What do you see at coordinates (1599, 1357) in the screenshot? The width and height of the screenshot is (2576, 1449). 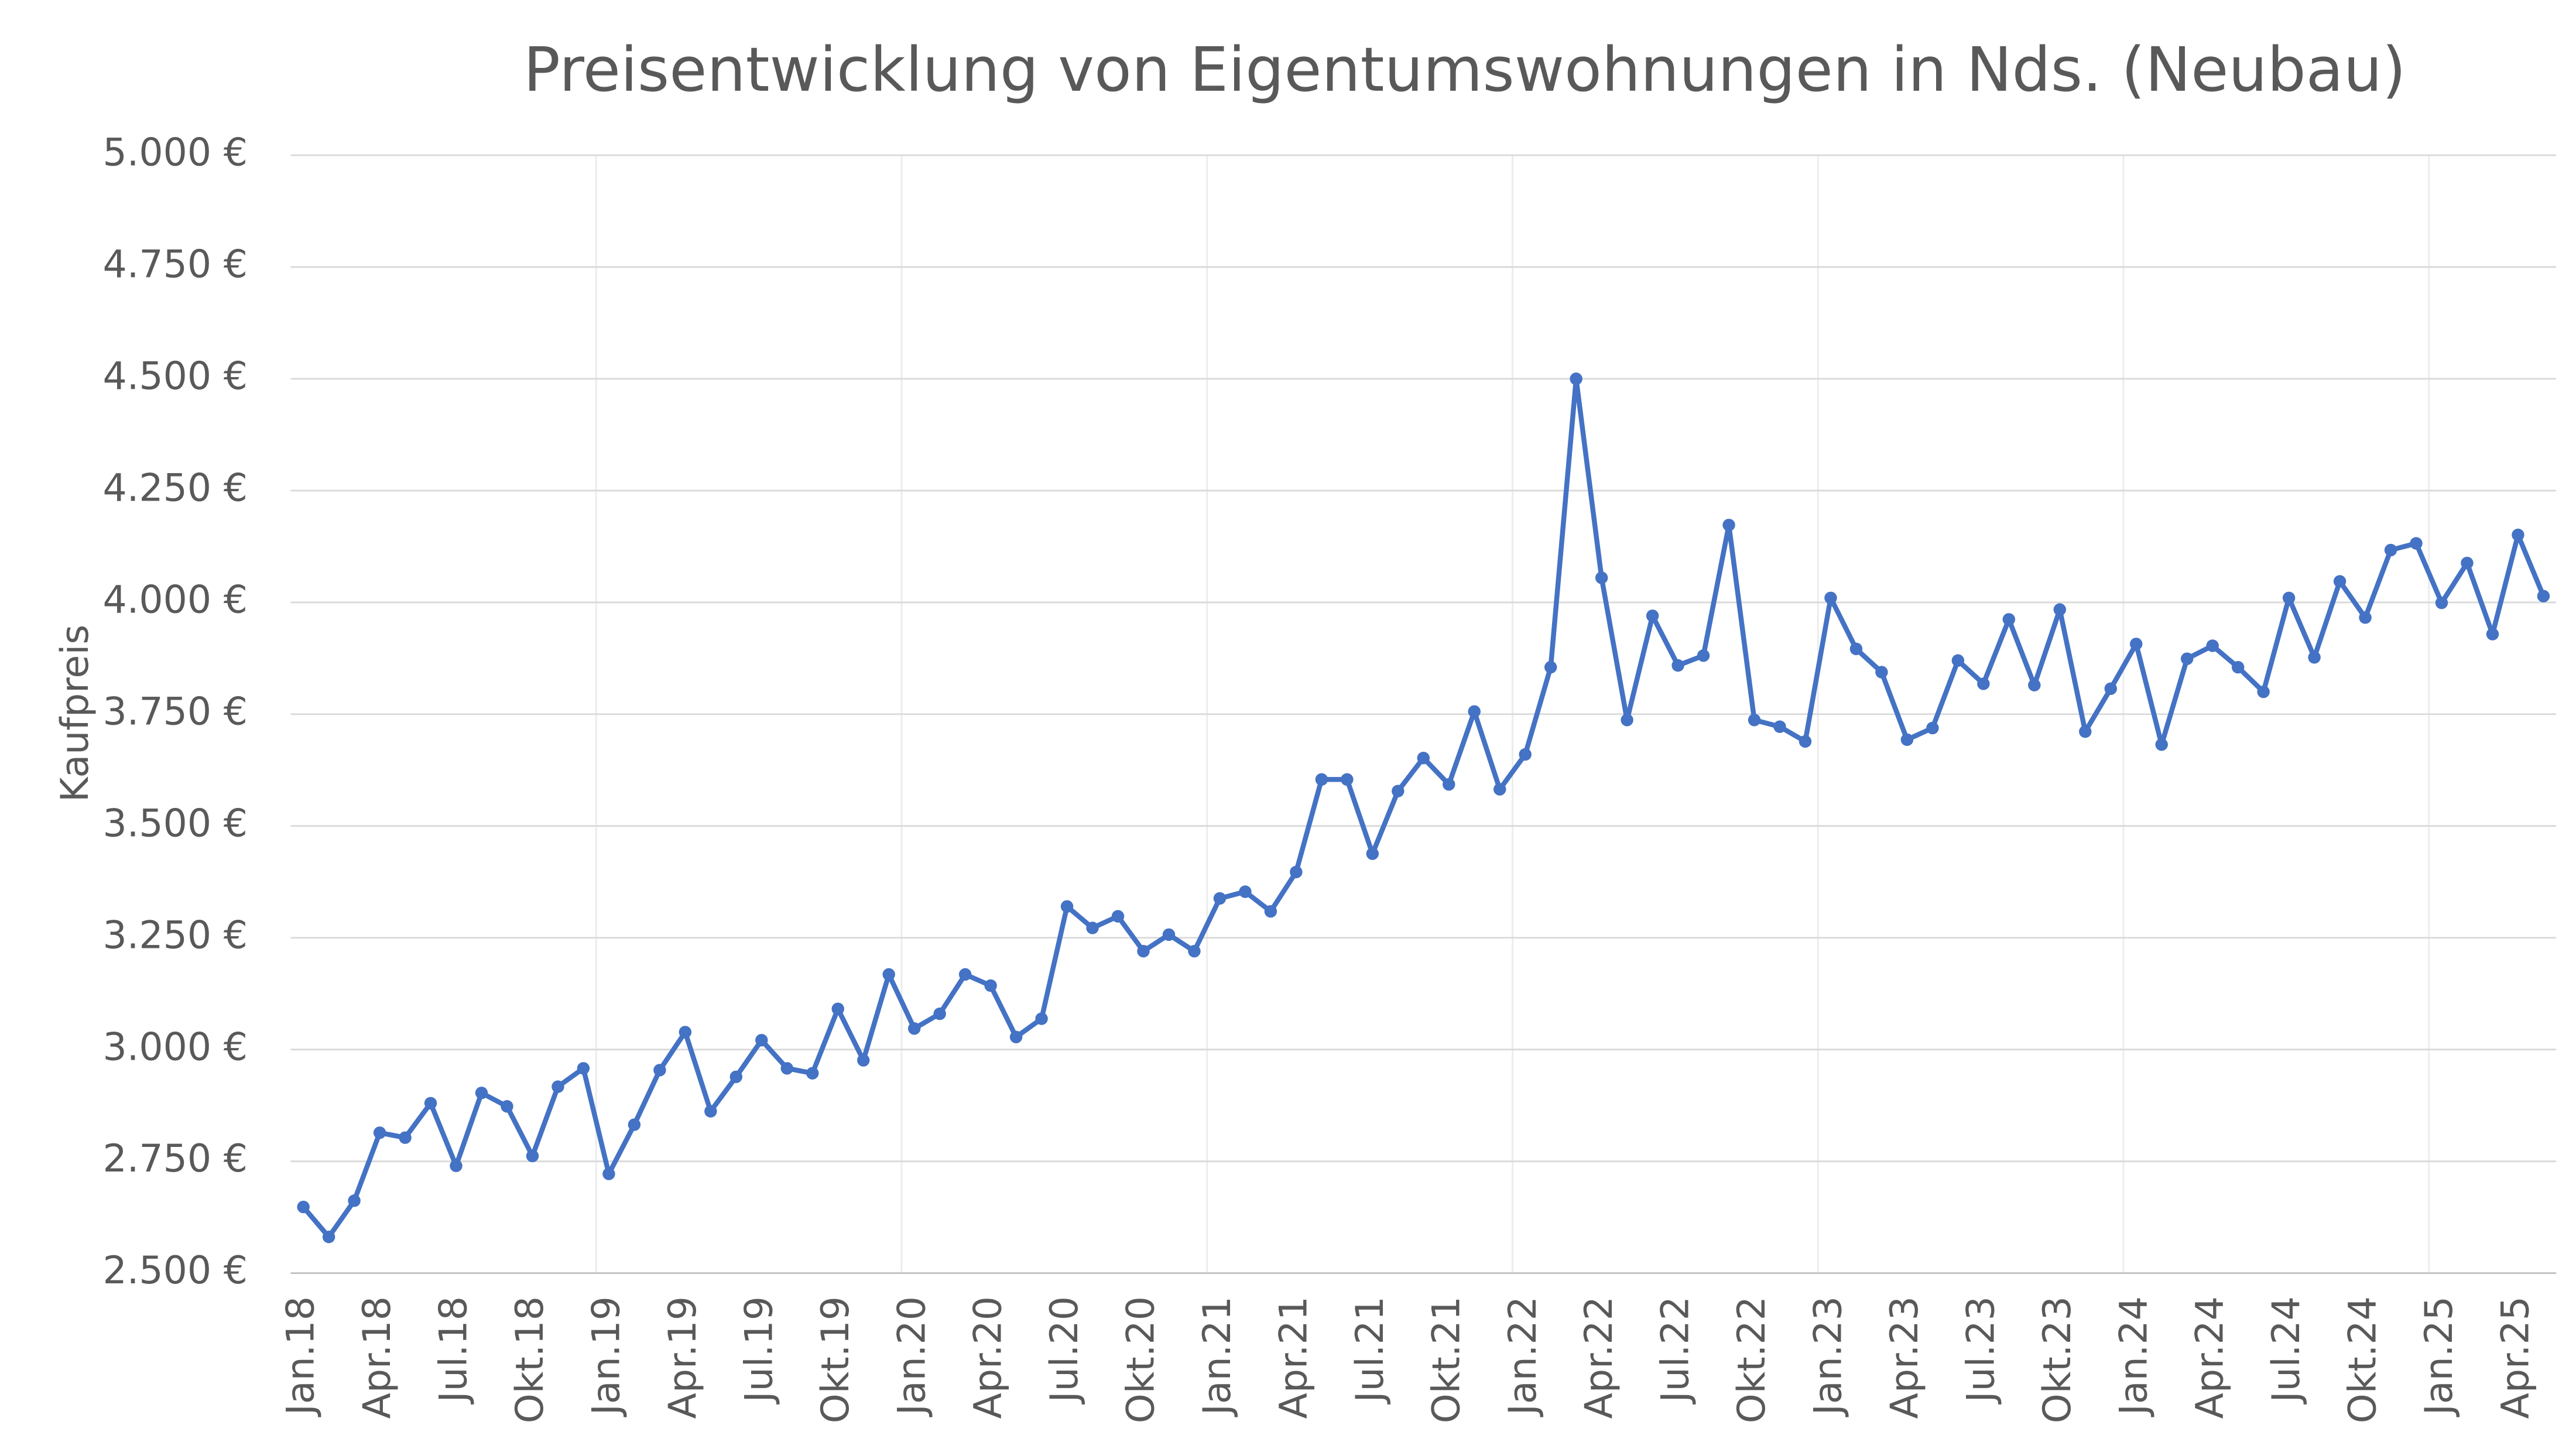 I see `x-tick-label: Apr.22` at bounding box center [1599, 1357].